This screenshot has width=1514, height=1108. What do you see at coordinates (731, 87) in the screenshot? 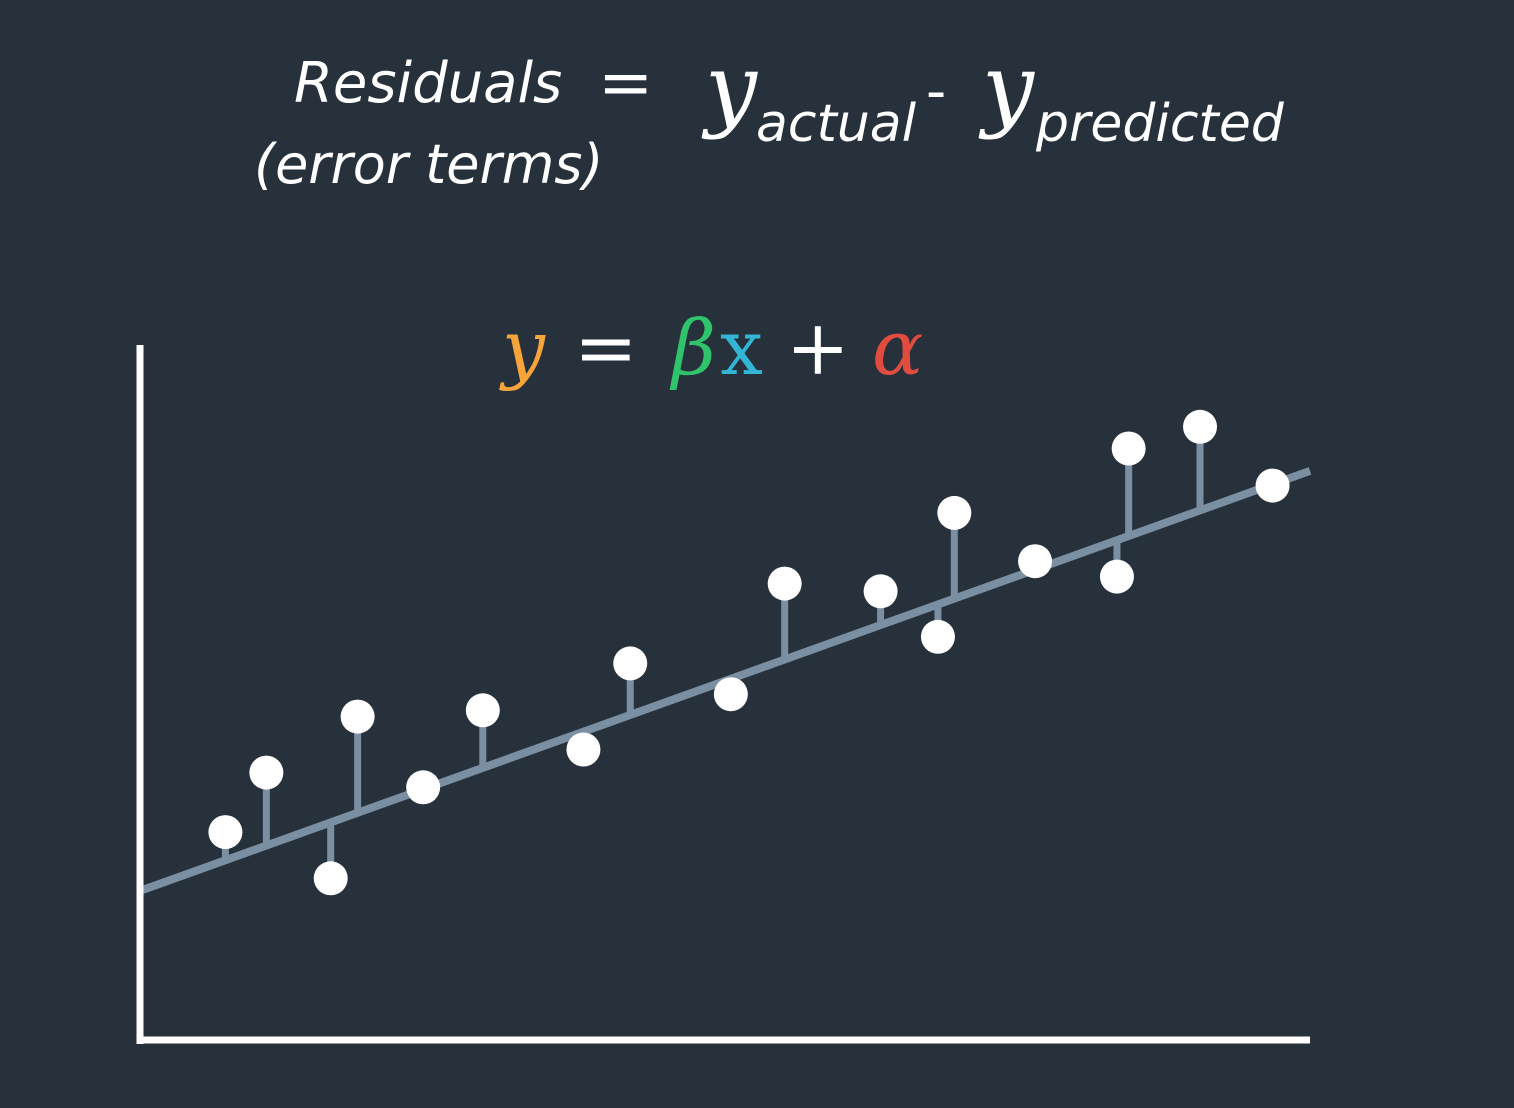
I see `y-actual-symbol: y` at bounding box center [731, 87].